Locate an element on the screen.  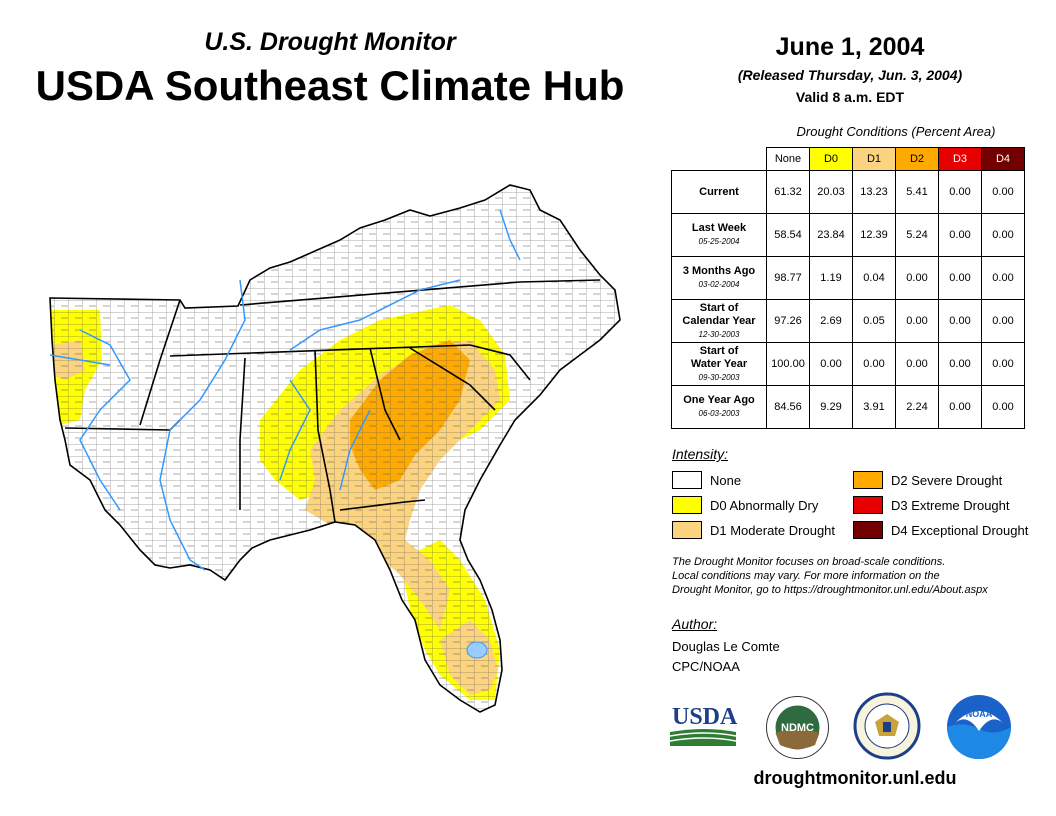
header-blank-cell is located at coordinates (719, 159).